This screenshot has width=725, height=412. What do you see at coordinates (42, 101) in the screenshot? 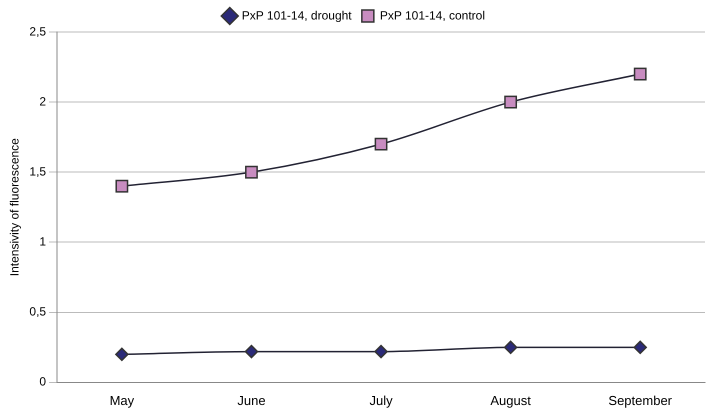
I see `y-tick-label: 2` at bounding box center [42, 101].